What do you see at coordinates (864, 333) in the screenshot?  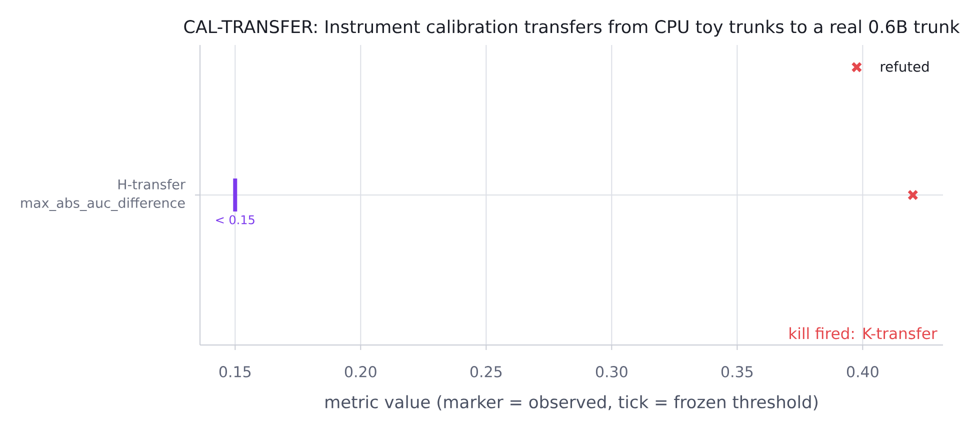 I see `text: kill fired: K-transfer` at bounding box center [864, 333].